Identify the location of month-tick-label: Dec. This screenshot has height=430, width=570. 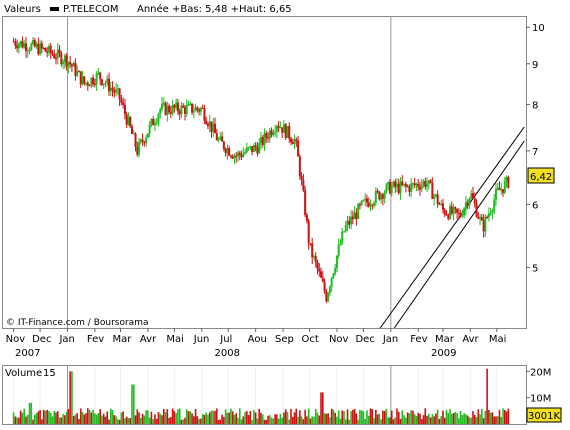
(41, 339).